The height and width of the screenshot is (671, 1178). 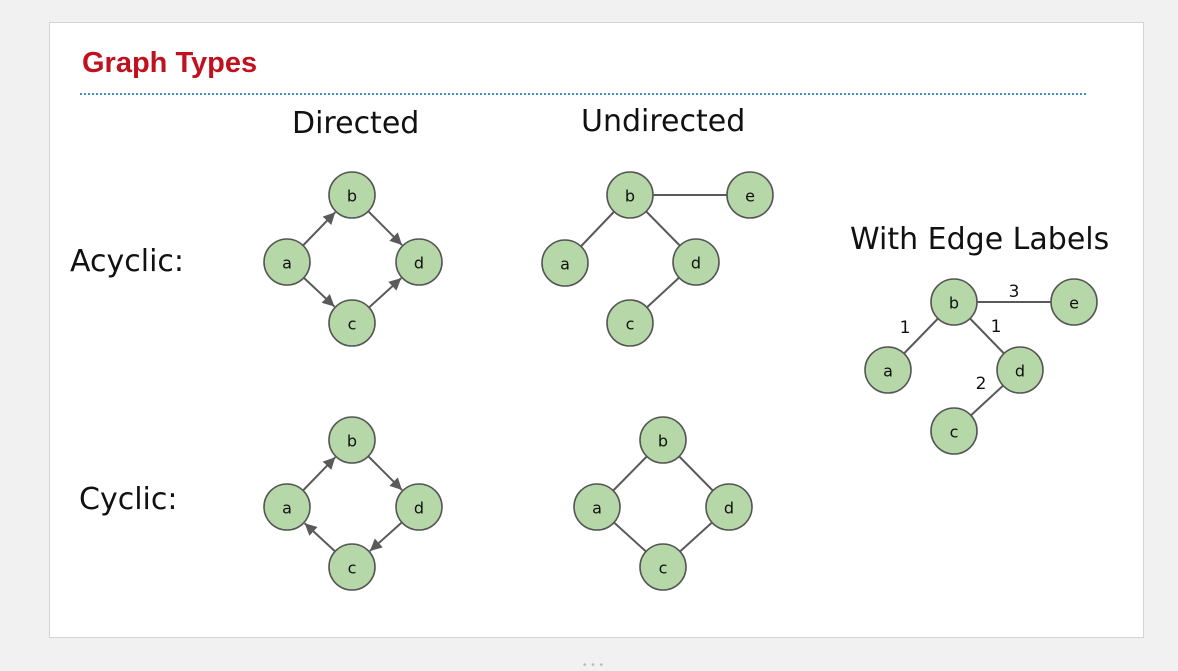 I want to click on heading-with-edge-labels: With Edge Labels, so click(x=980, y=239).